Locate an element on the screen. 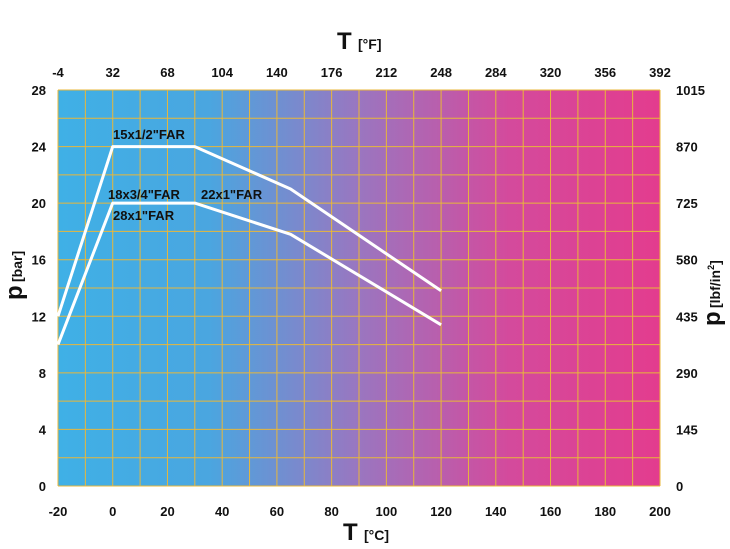 The image size is (730, 549). x-bottom-tick-label: 0 is located at coordinates (112, 511).